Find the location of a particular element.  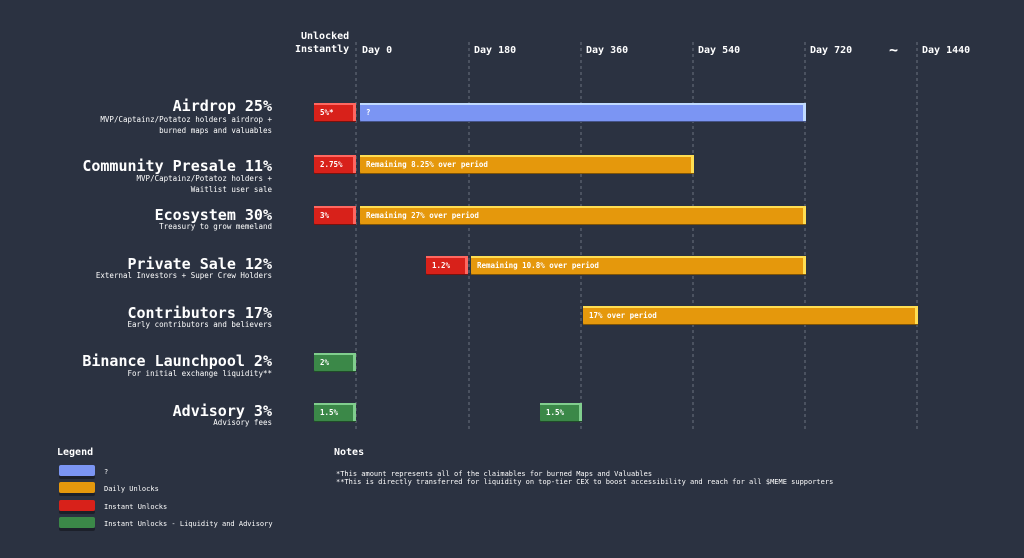

row-description: External Investors + Super Crew Holders is located at coordinates (183, 275).